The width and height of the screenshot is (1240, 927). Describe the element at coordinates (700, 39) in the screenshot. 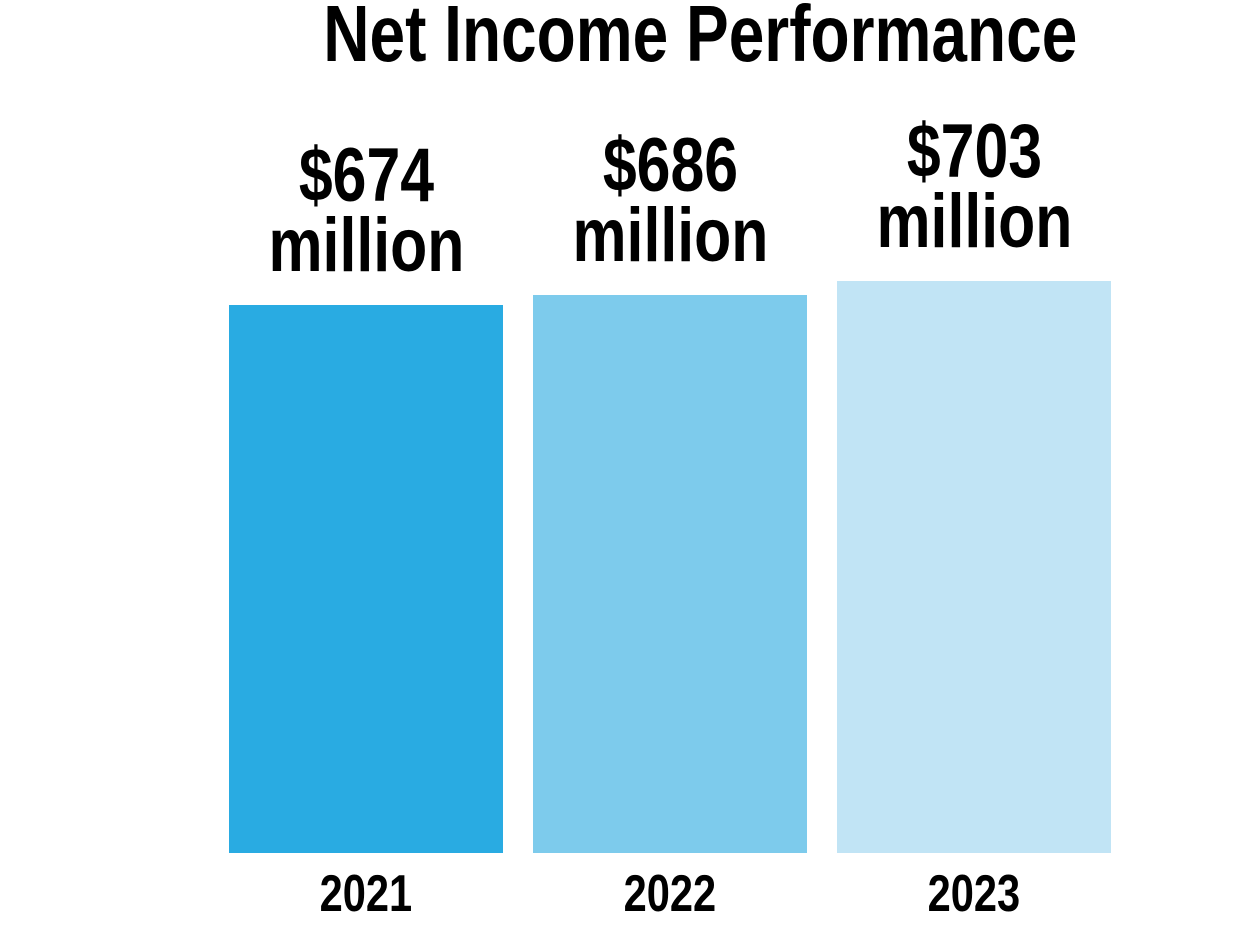

I see `chart-title-text: Net Income Performance` at that location.